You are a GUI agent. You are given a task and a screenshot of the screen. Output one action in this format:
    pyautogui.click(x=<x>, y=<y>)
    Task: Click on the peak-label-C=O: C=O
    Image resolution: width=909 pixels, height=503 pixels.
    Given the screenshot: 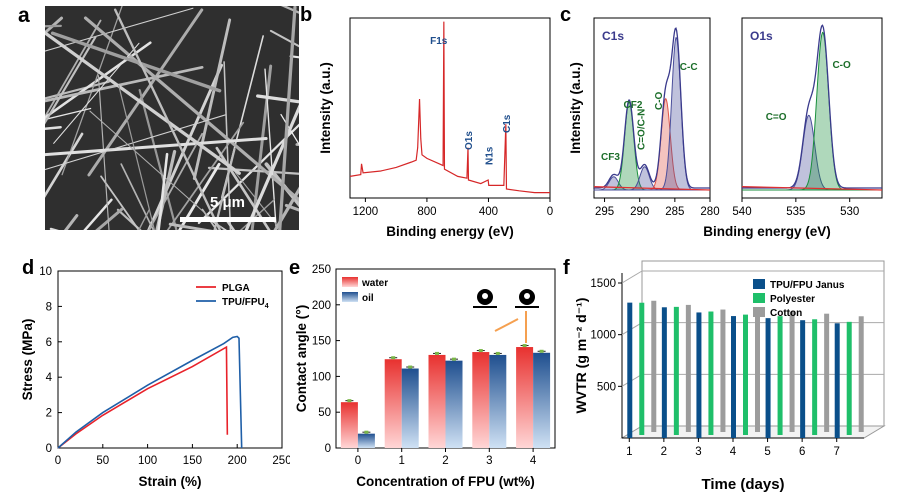 What is the action you would take?
    pyautogui.click(x=776, y=117)
    